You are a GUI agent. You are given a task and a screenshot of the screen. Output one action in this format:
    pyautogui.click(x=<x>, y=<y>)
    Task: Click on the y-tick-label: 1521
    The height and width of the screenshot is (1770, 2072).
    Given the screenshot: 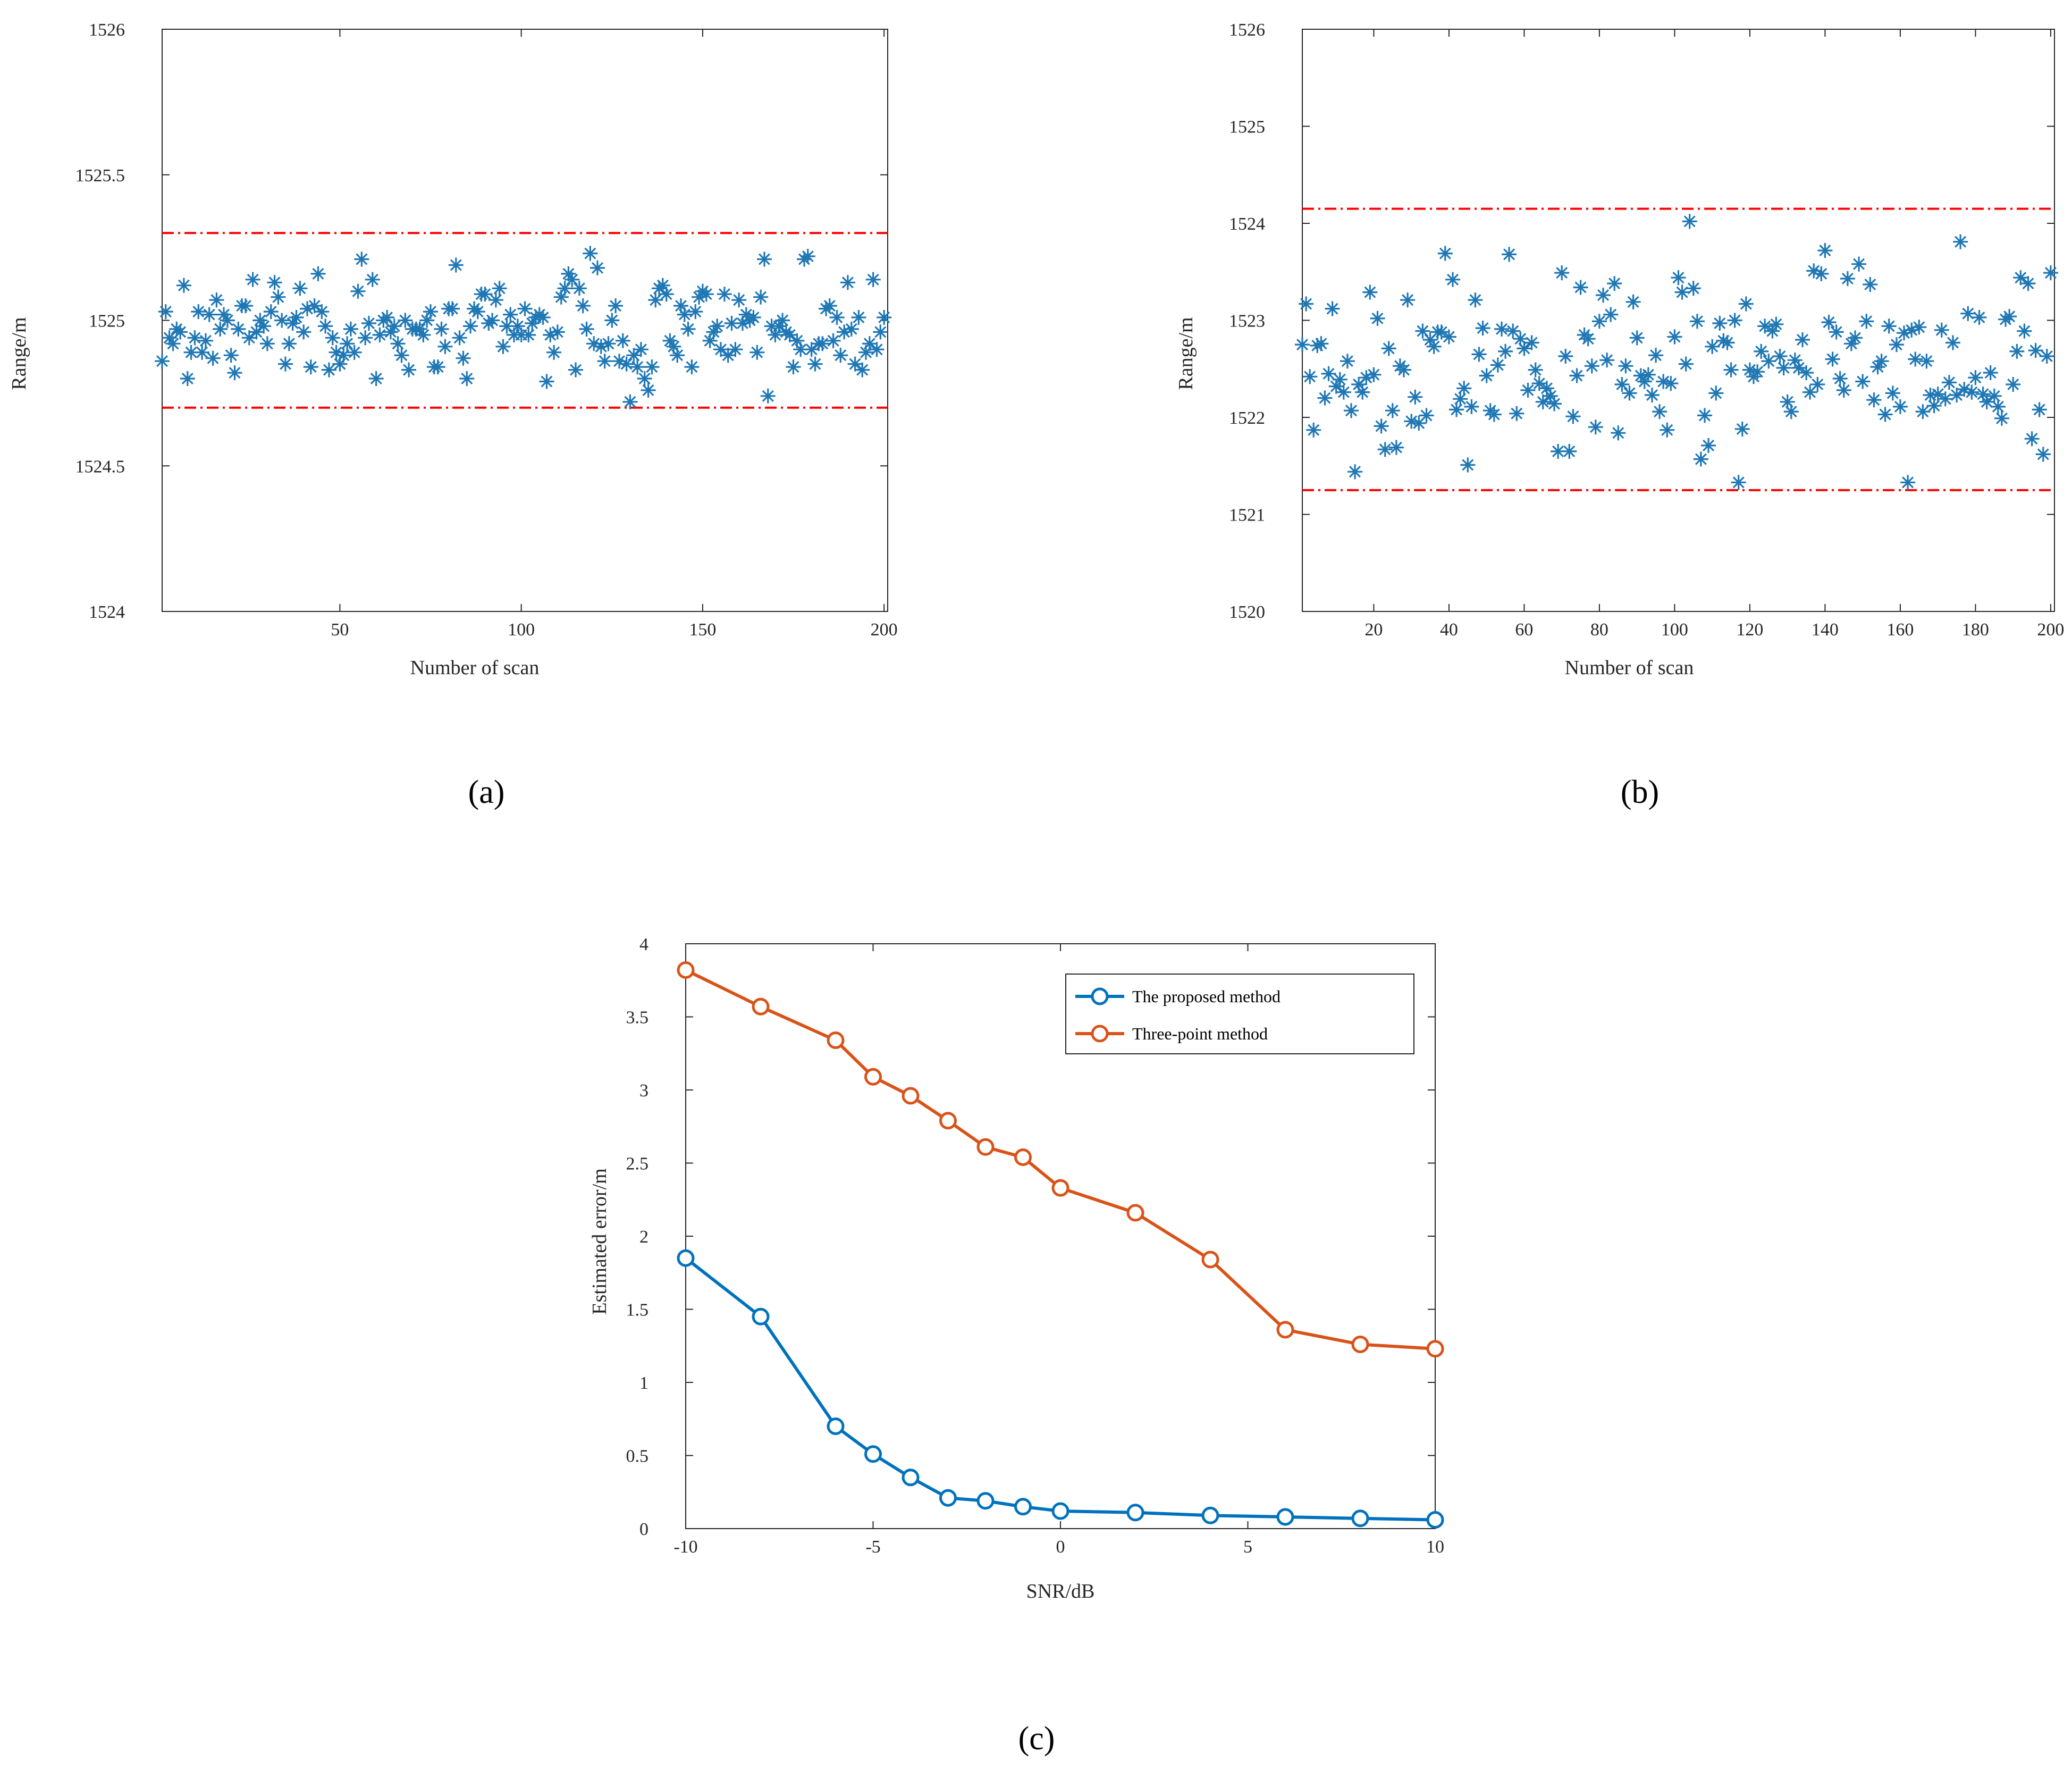 What is the action you would take?
    pyautogui.click(x=1247, y=515)
    